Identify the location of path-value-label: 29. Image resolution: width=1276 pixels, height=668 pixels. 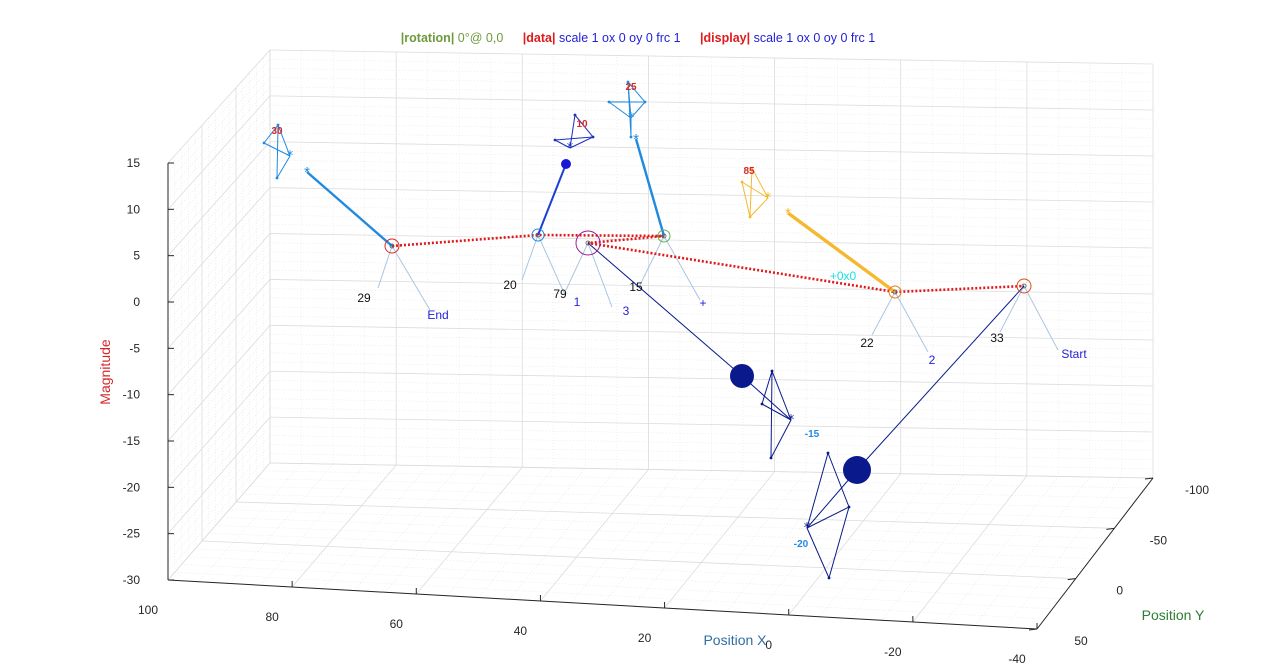
(364, 298).